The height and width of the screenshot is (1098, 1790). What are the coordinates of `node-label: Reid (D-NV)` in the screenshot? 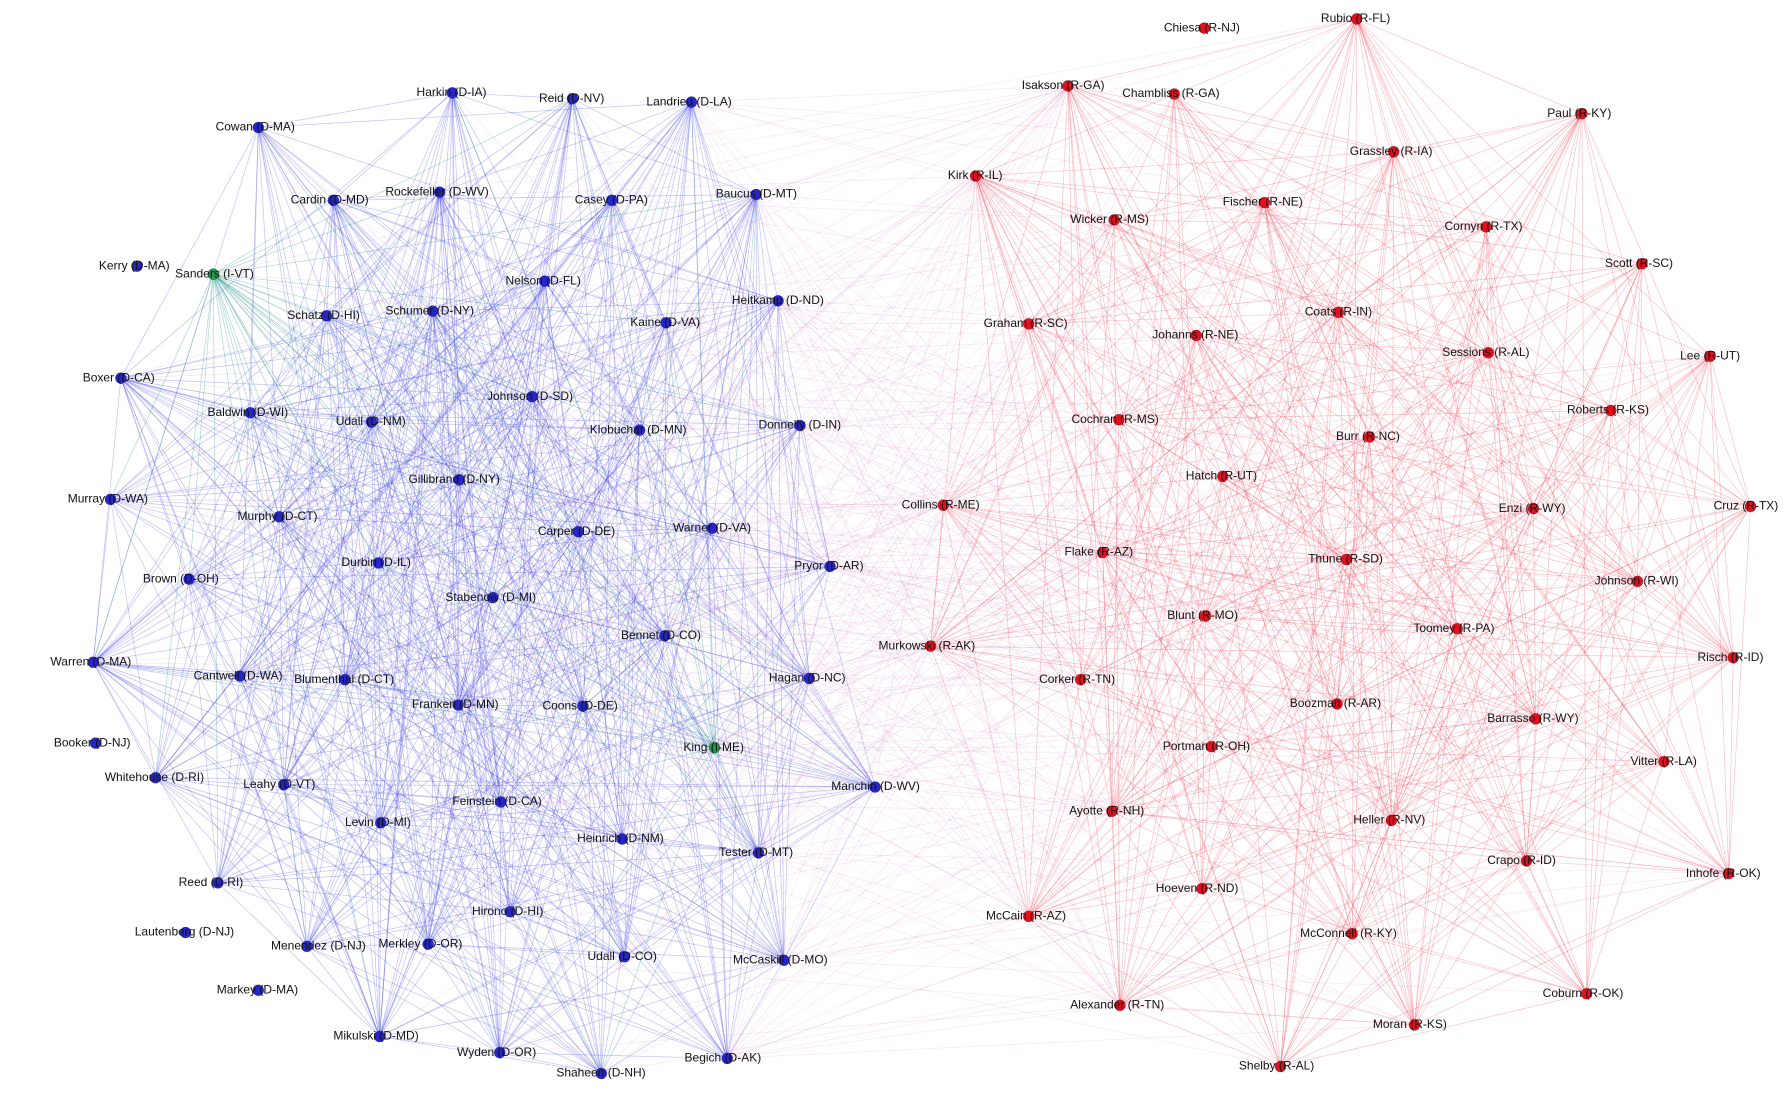 It's located at (571, 98).